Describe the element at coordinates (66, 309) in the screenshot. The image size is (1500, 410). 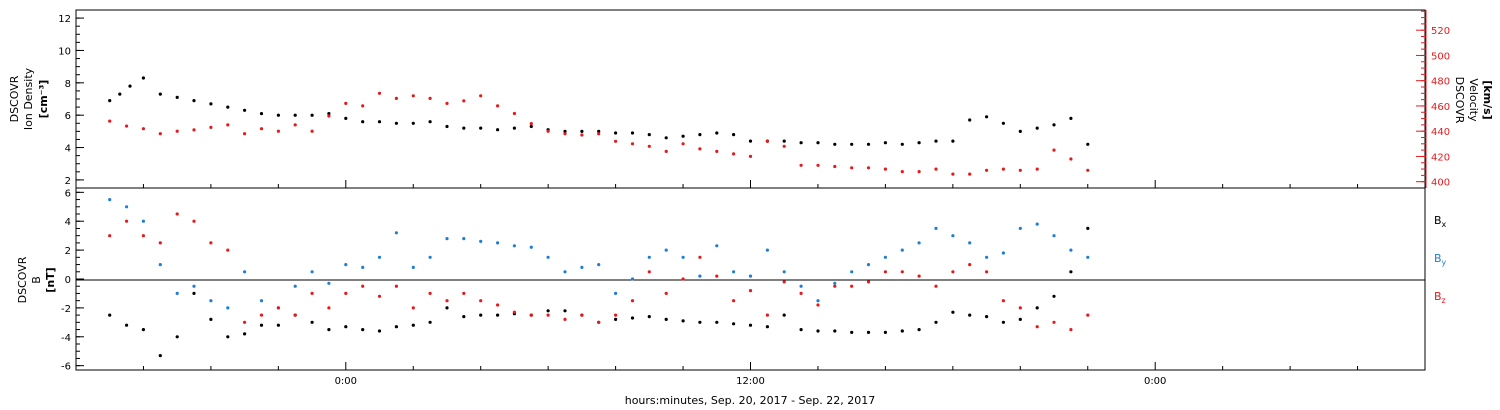
I see `field-tick-label: -2` at that location.